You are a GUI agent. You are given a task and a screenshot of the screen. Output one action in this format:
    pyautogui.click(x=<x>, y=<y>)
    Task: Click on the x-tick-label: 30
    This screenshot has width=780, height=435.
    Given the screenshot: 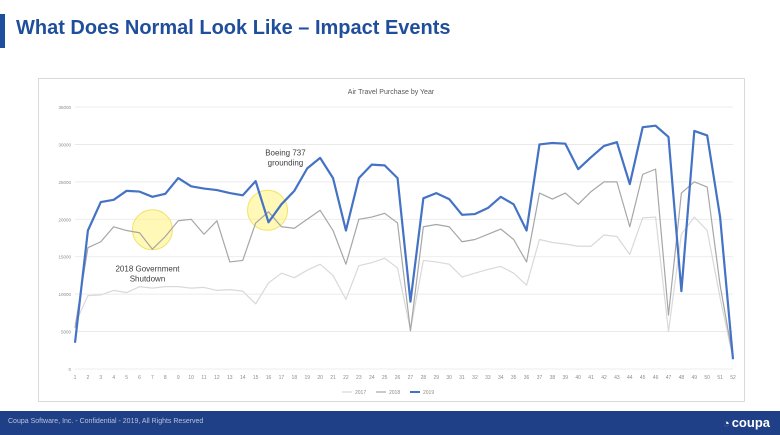 What is the action you would take?
    pyautogui.click(x=449, y=378)
    